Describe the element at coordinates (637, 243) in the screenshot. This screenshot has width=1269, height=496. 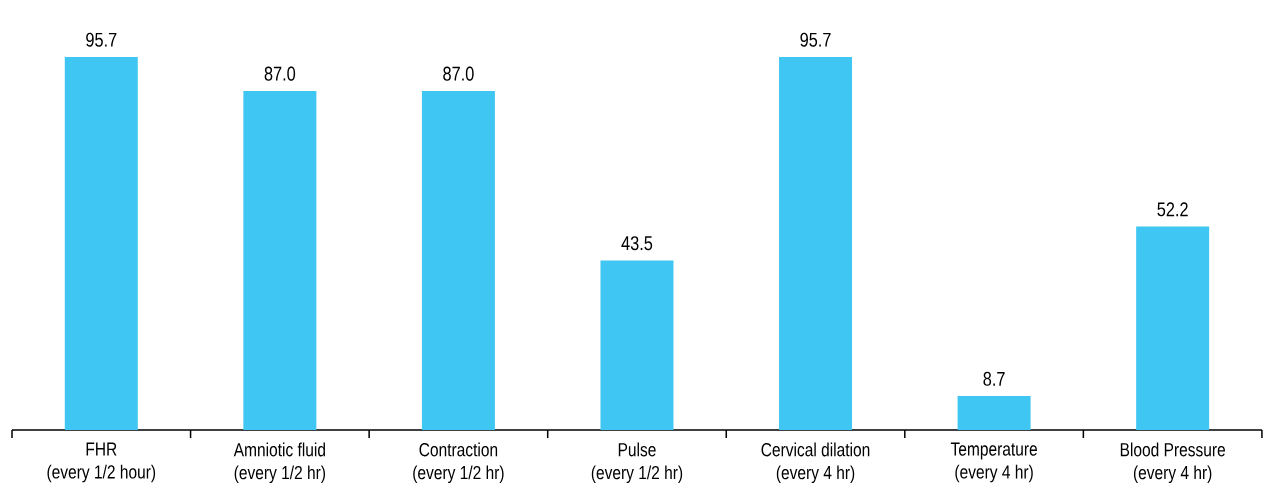
I see `data-label: 43.5` at that location.